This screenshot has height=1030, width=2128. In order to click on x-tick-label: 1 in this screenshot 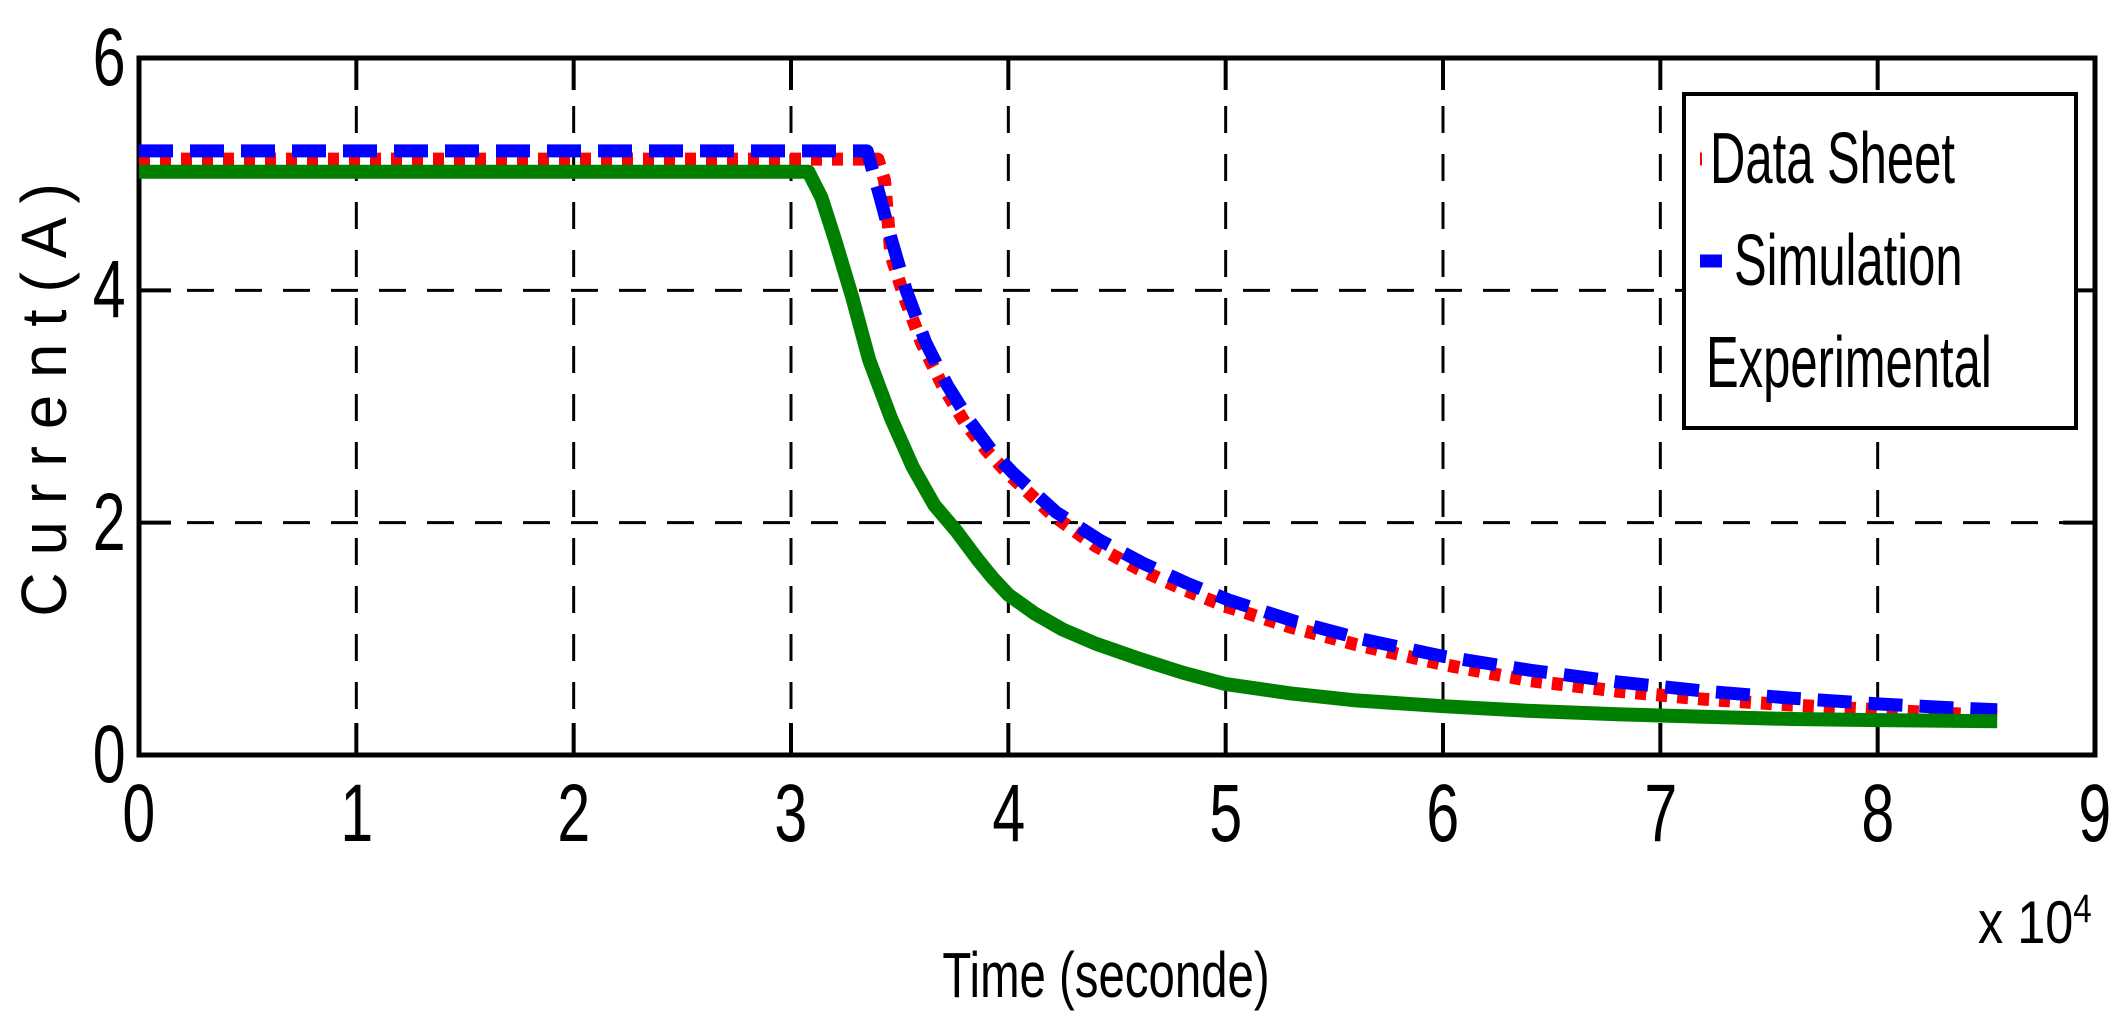, I will do `click(356, 813)`.